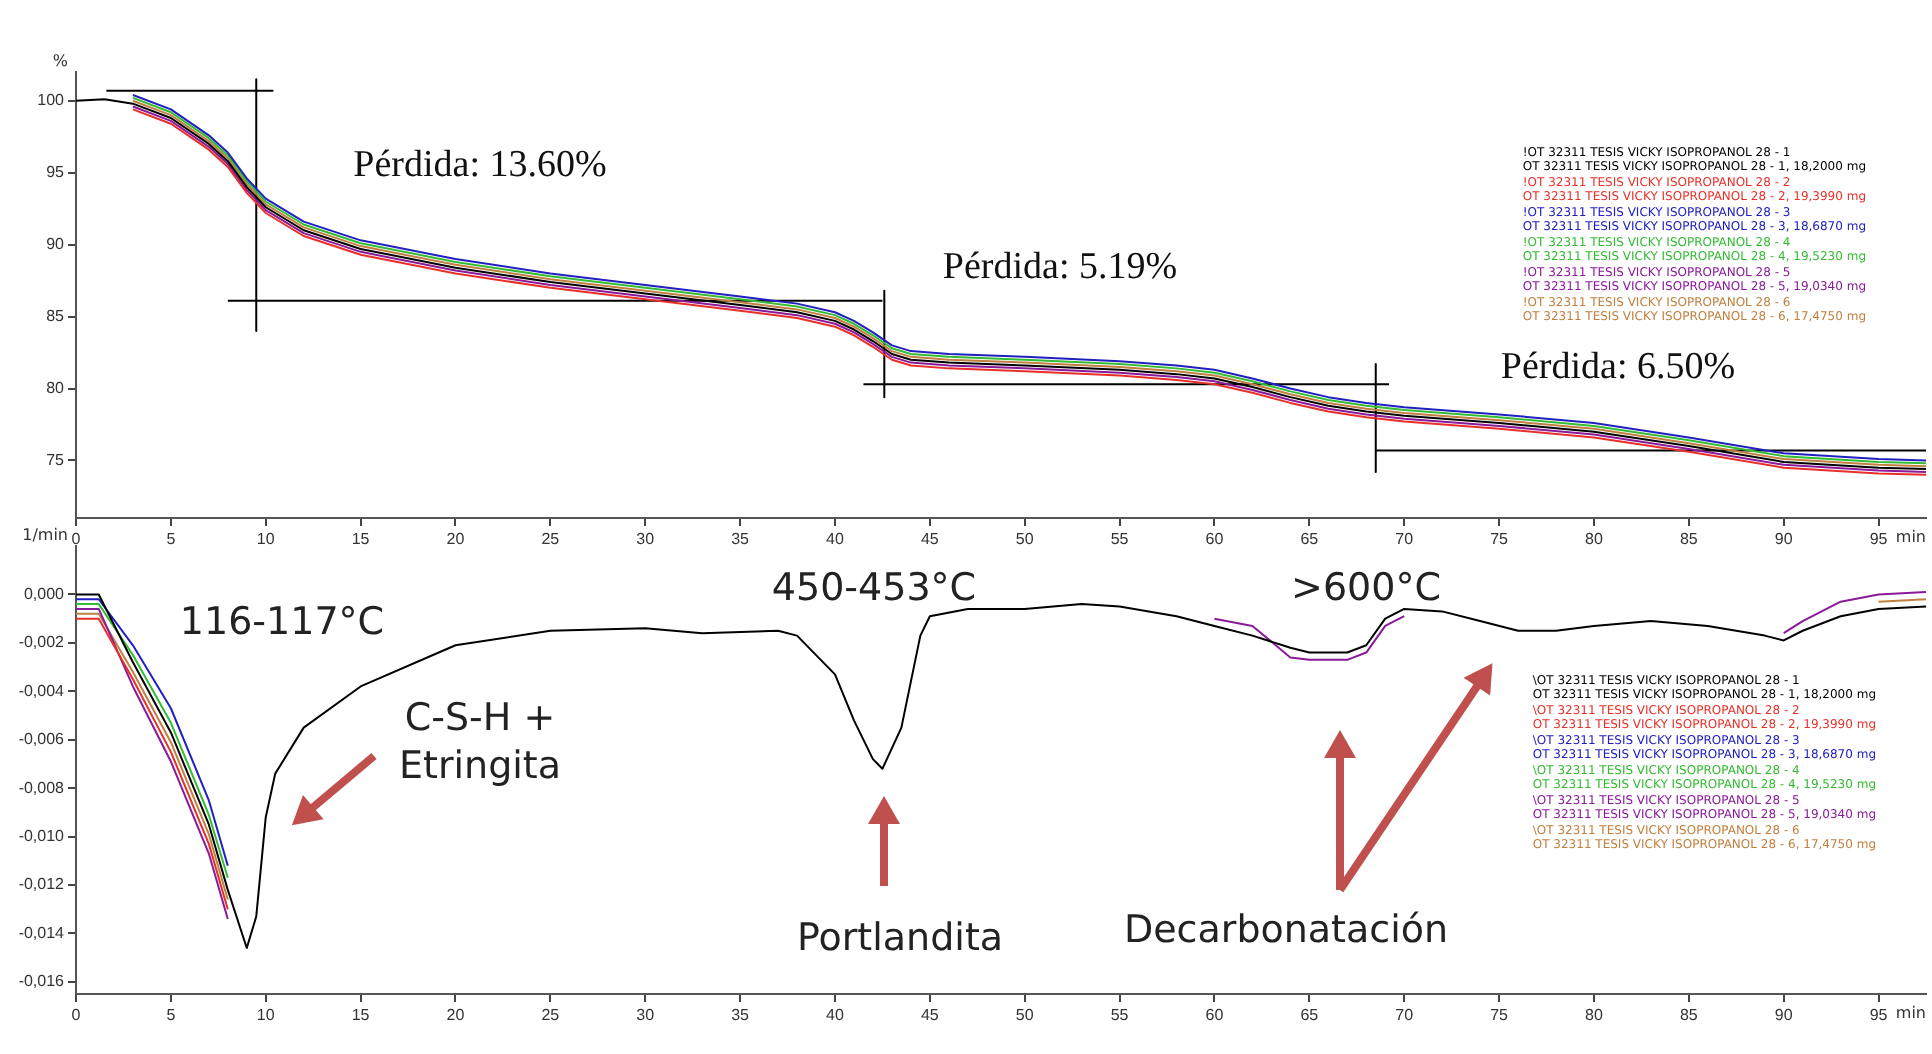 The height and width of the screenshot is (1054, 1932). I want to click on annotation: >600°C, so click(1366, 587).